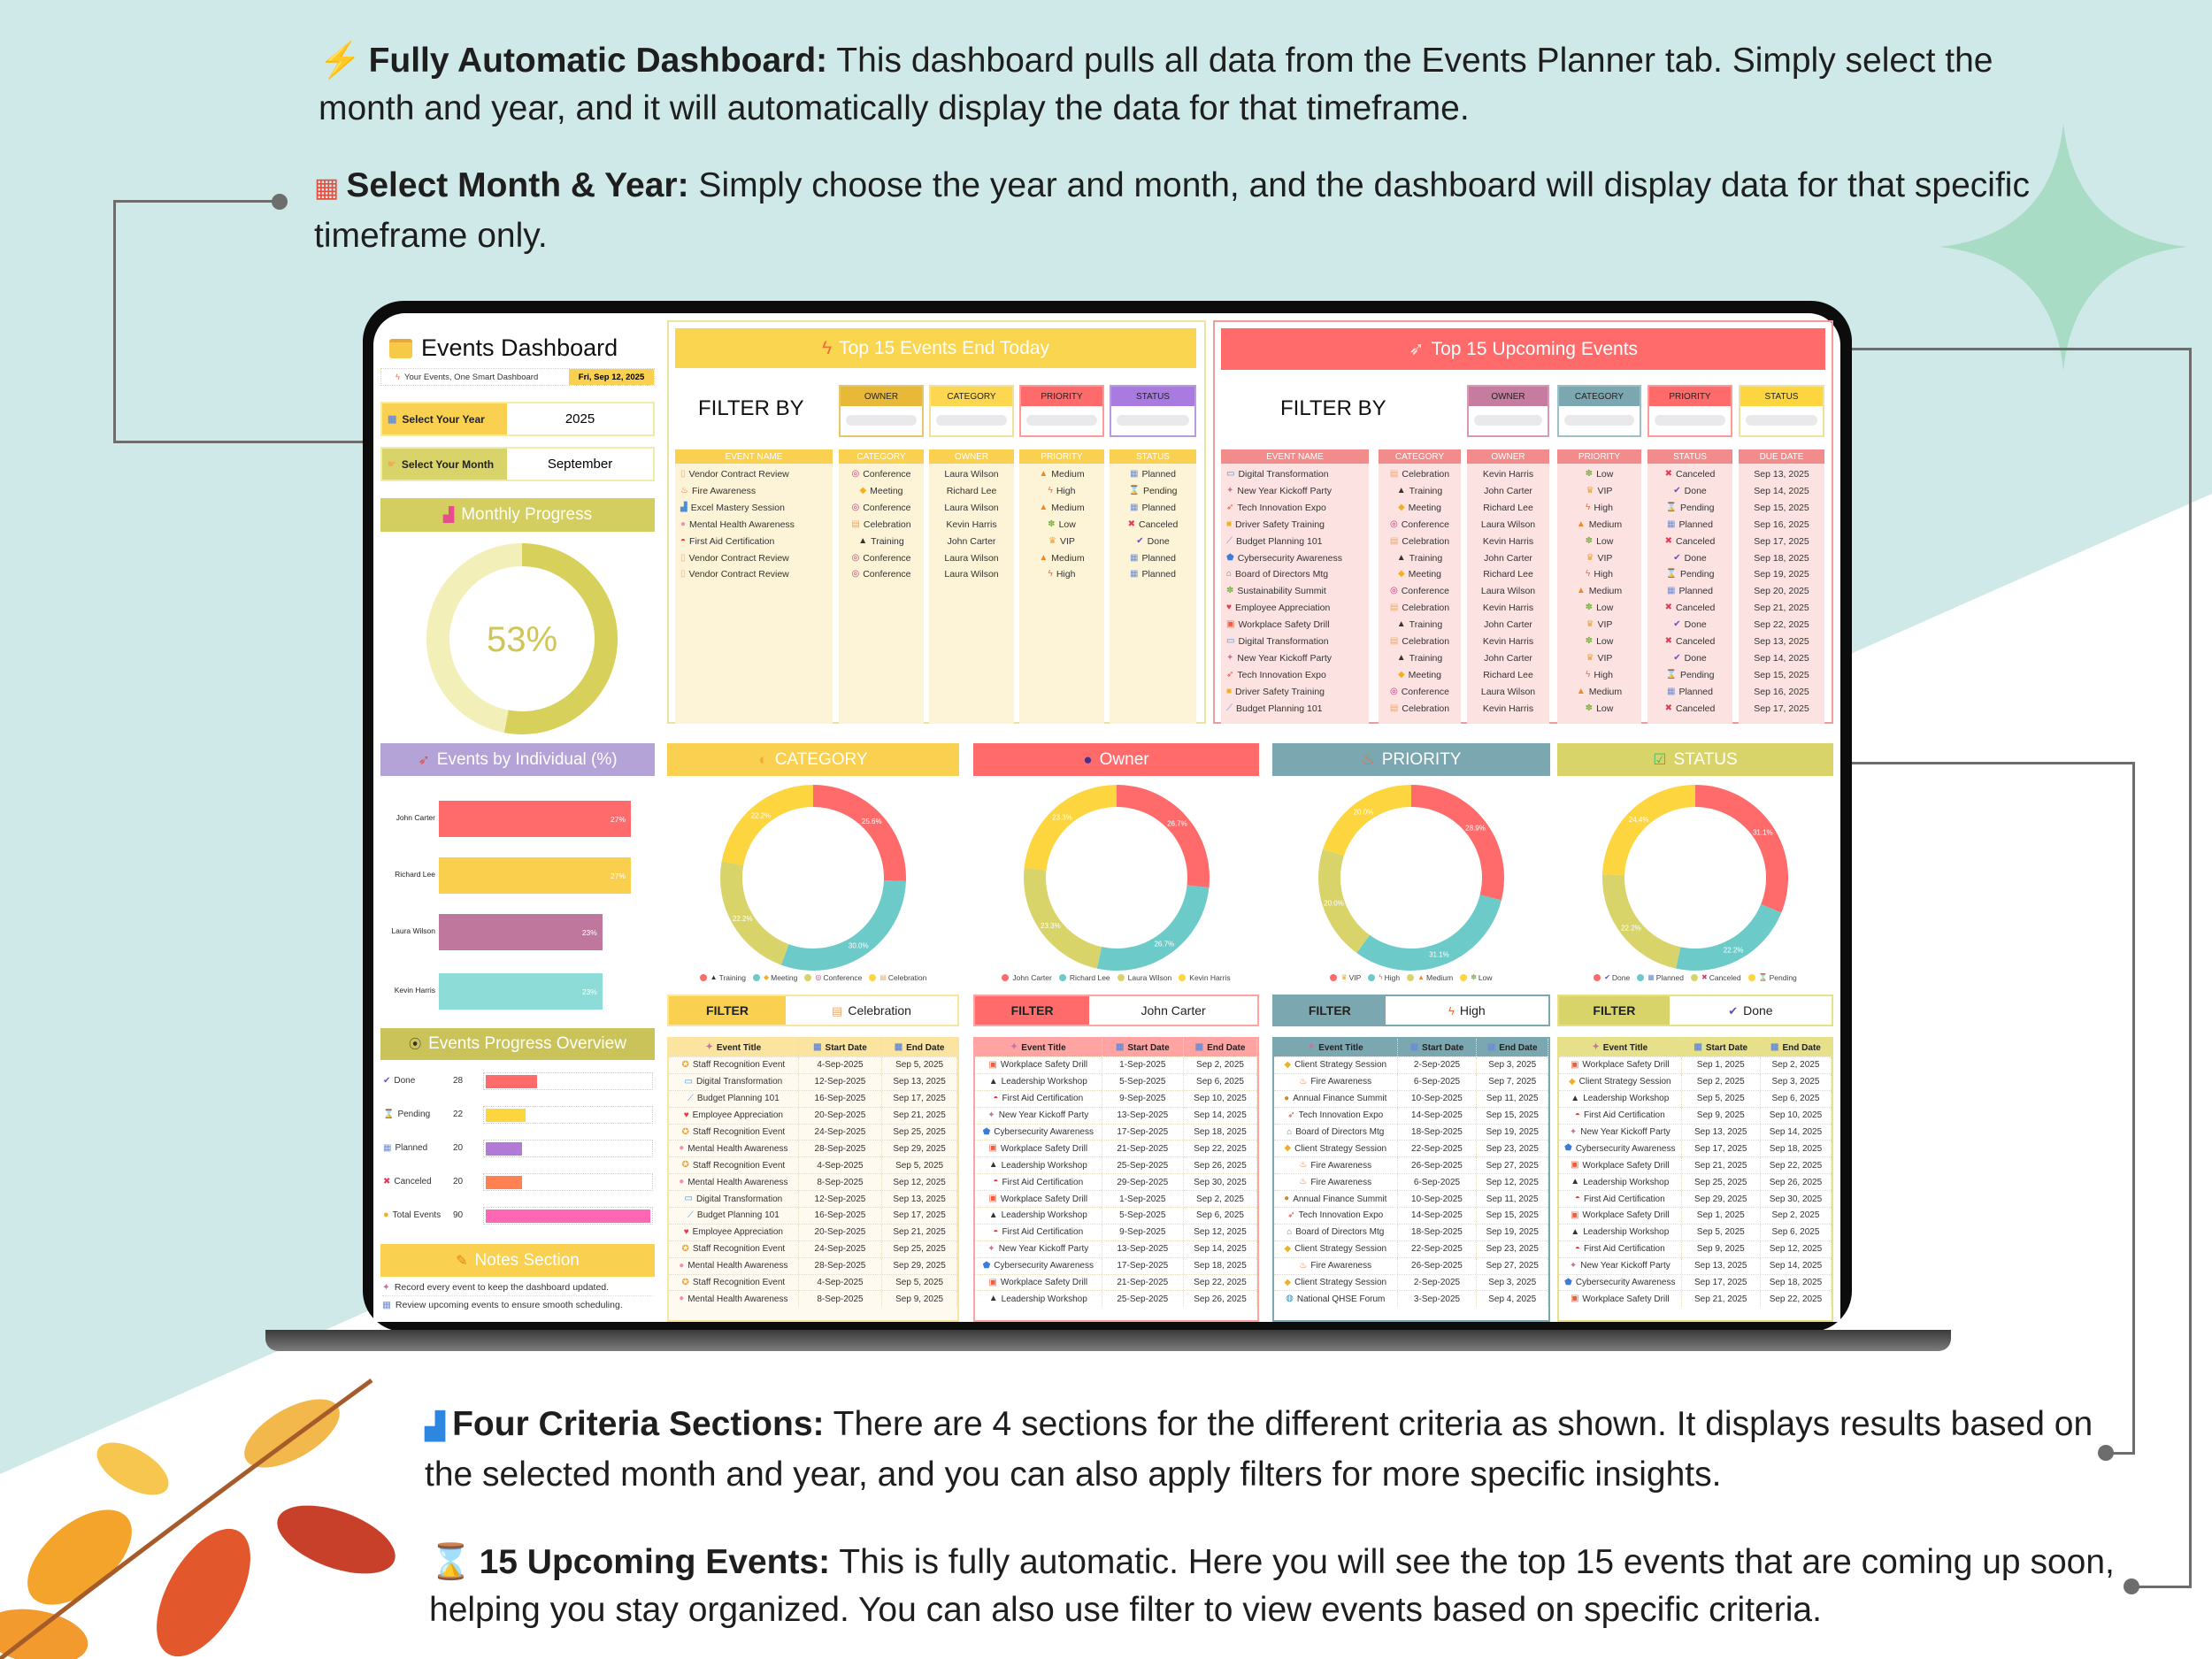 The width and height of the screenshot is (2212, 1659). Describe the element at coordinates (1108, 1341) in the screenshot. I see `laptop-base` at that location.